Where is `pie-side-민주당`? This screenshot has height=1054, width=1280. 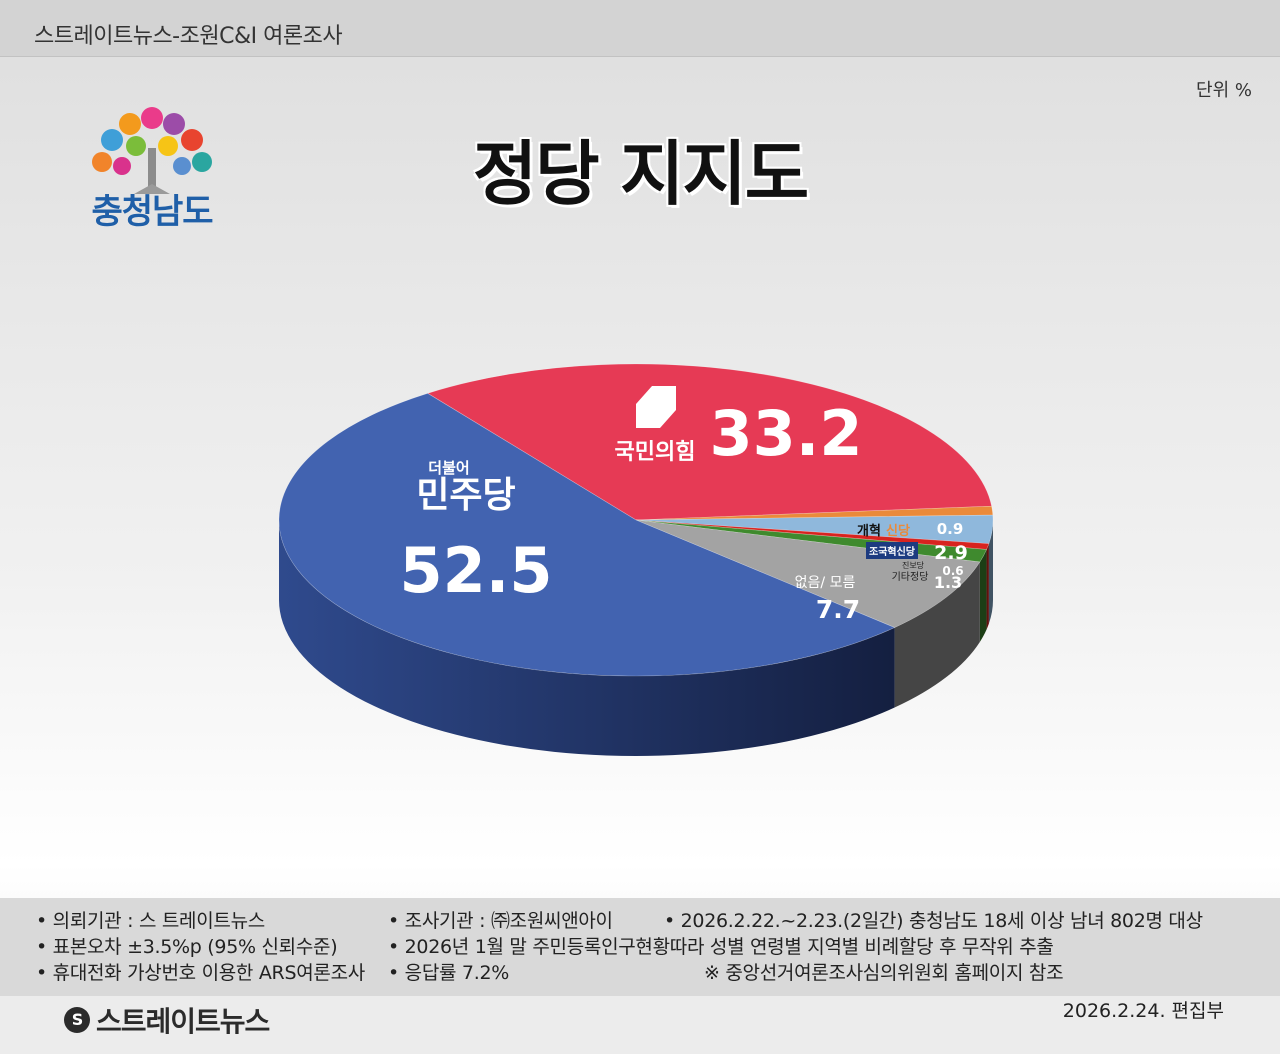
pie-side-민주당 is located at coordinates (586, 638).